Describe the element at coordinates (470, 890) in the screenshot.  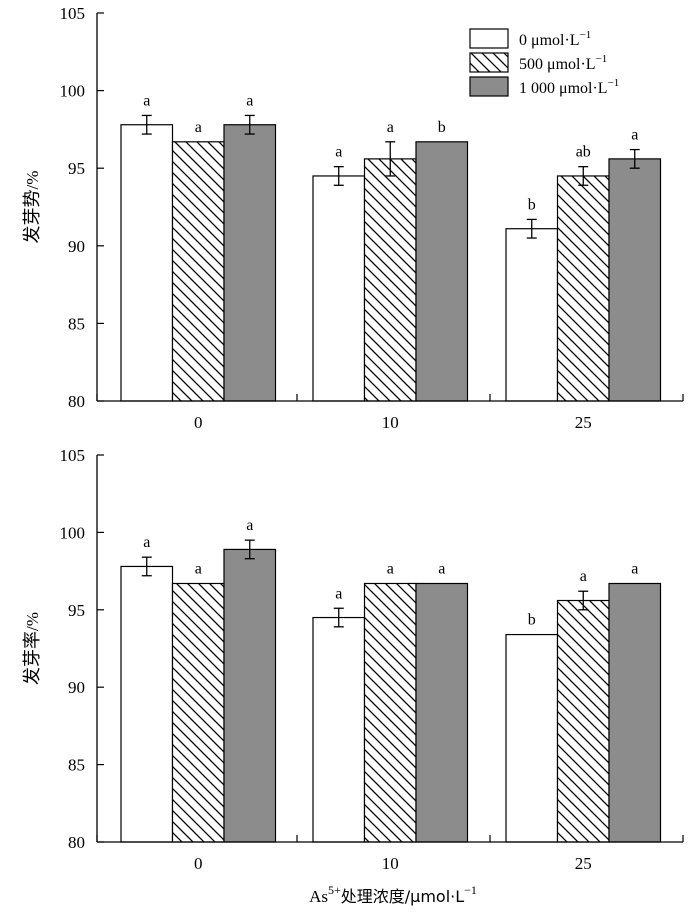
I see `x-axis-title-sup2: −1` at that location.